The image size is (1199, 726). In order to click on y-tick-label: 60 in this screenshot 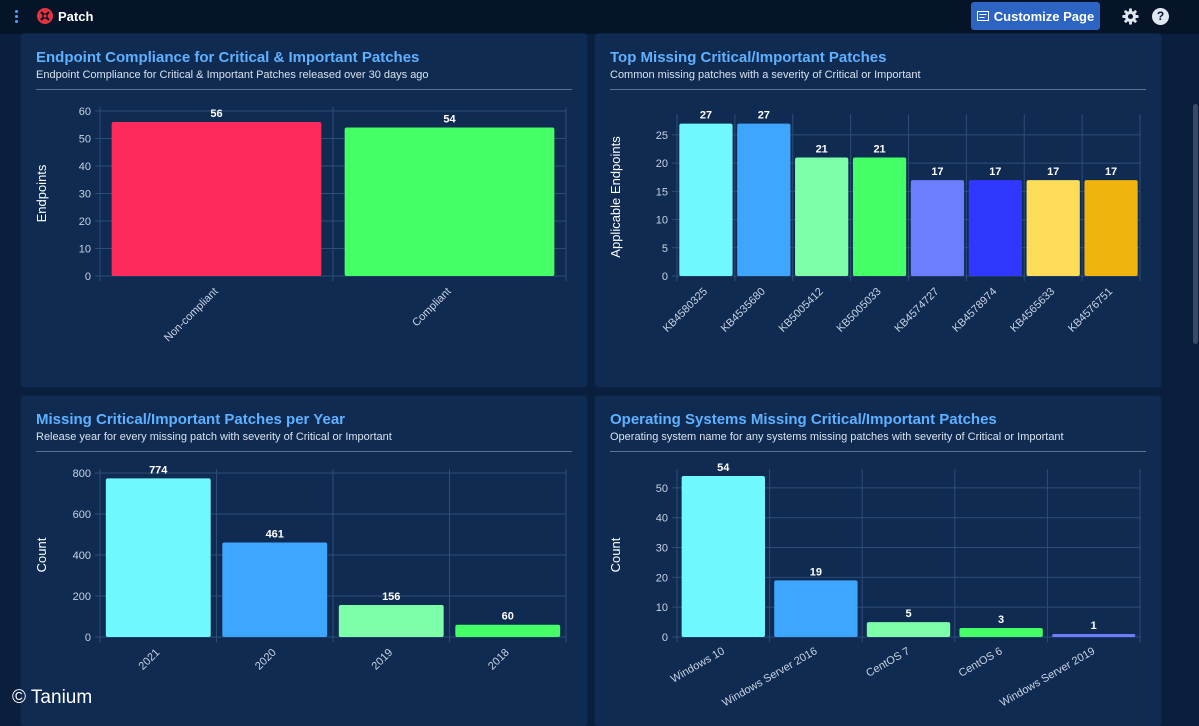, I will do `click(85, 112)`.